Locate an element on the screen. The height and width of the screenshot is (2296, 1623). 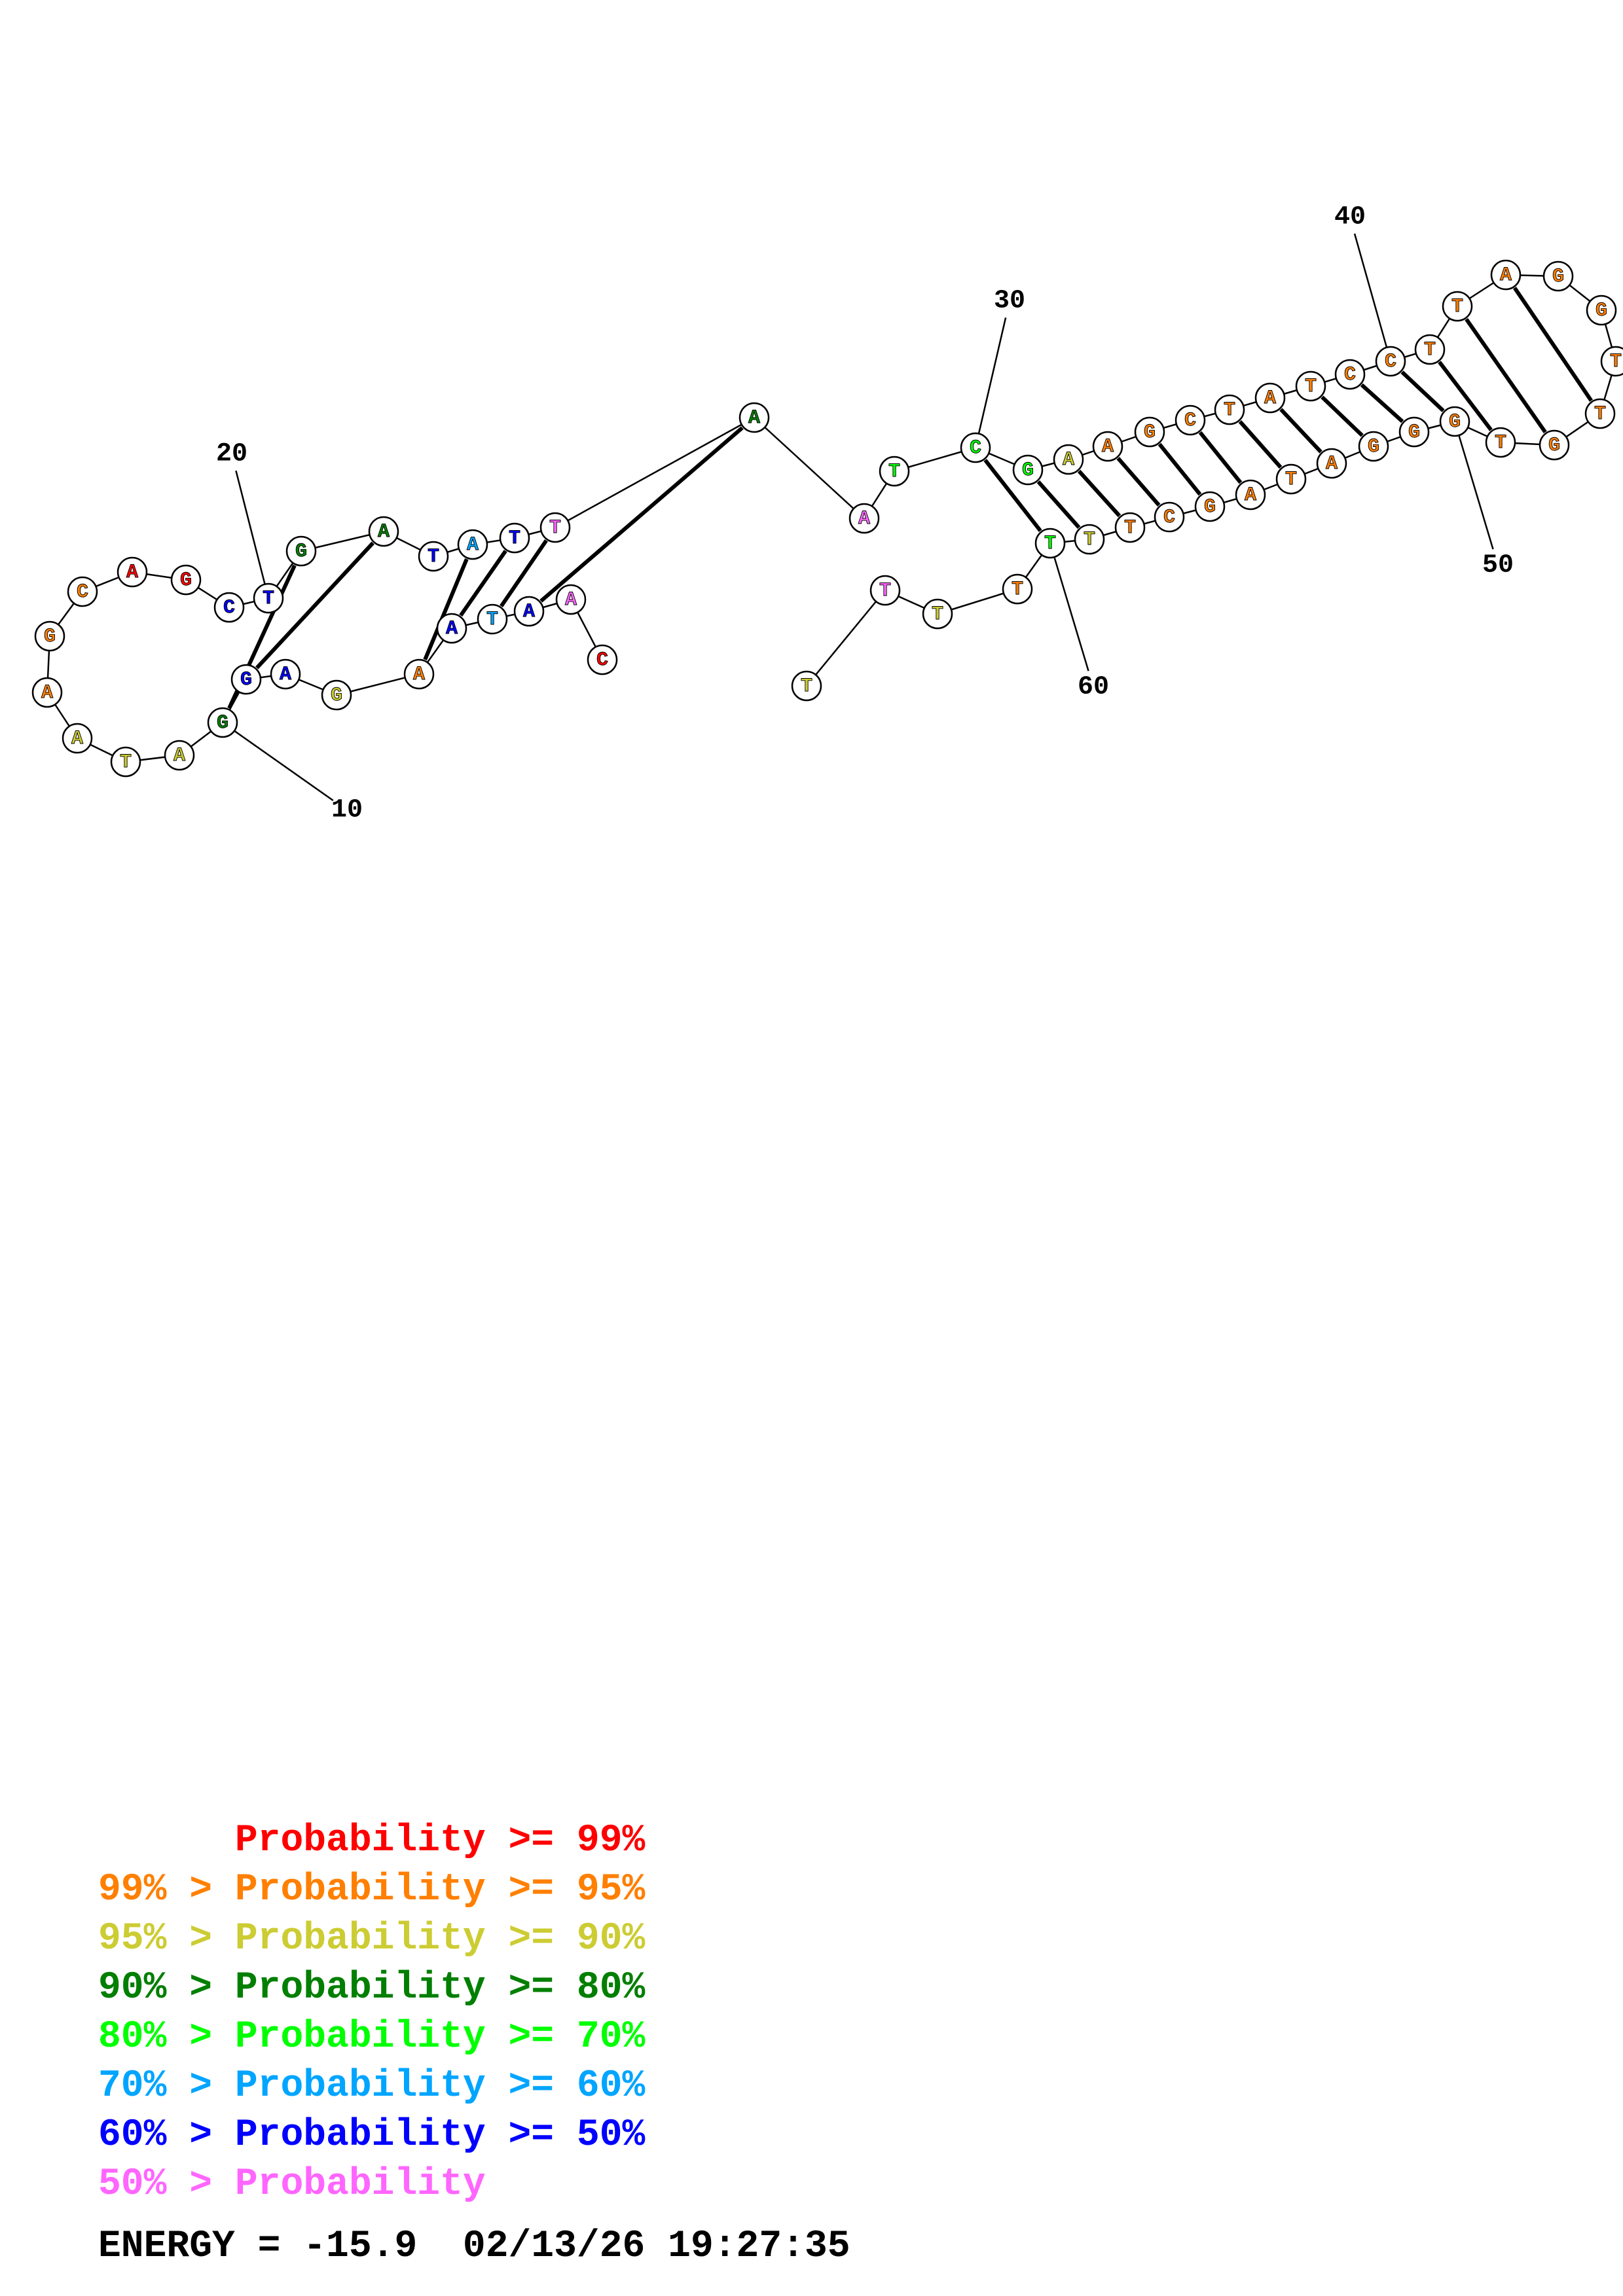
legend-row-70: 80% > Probability >= 70% is located at coordinates (372, 2037).